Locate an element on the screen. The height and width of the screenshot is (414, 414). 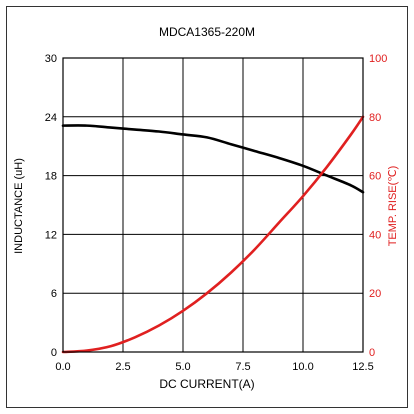
y-axis-label-right: TEMP. RISE(℃) is located at coordinates (393, 206).